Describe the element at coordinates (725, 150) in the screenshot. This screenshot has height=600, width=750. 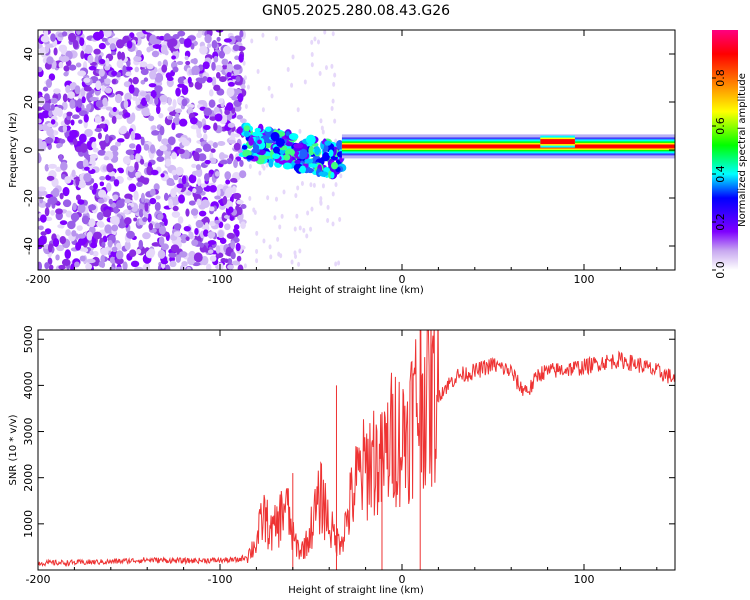
I see `colorbar-gradient` at that location.